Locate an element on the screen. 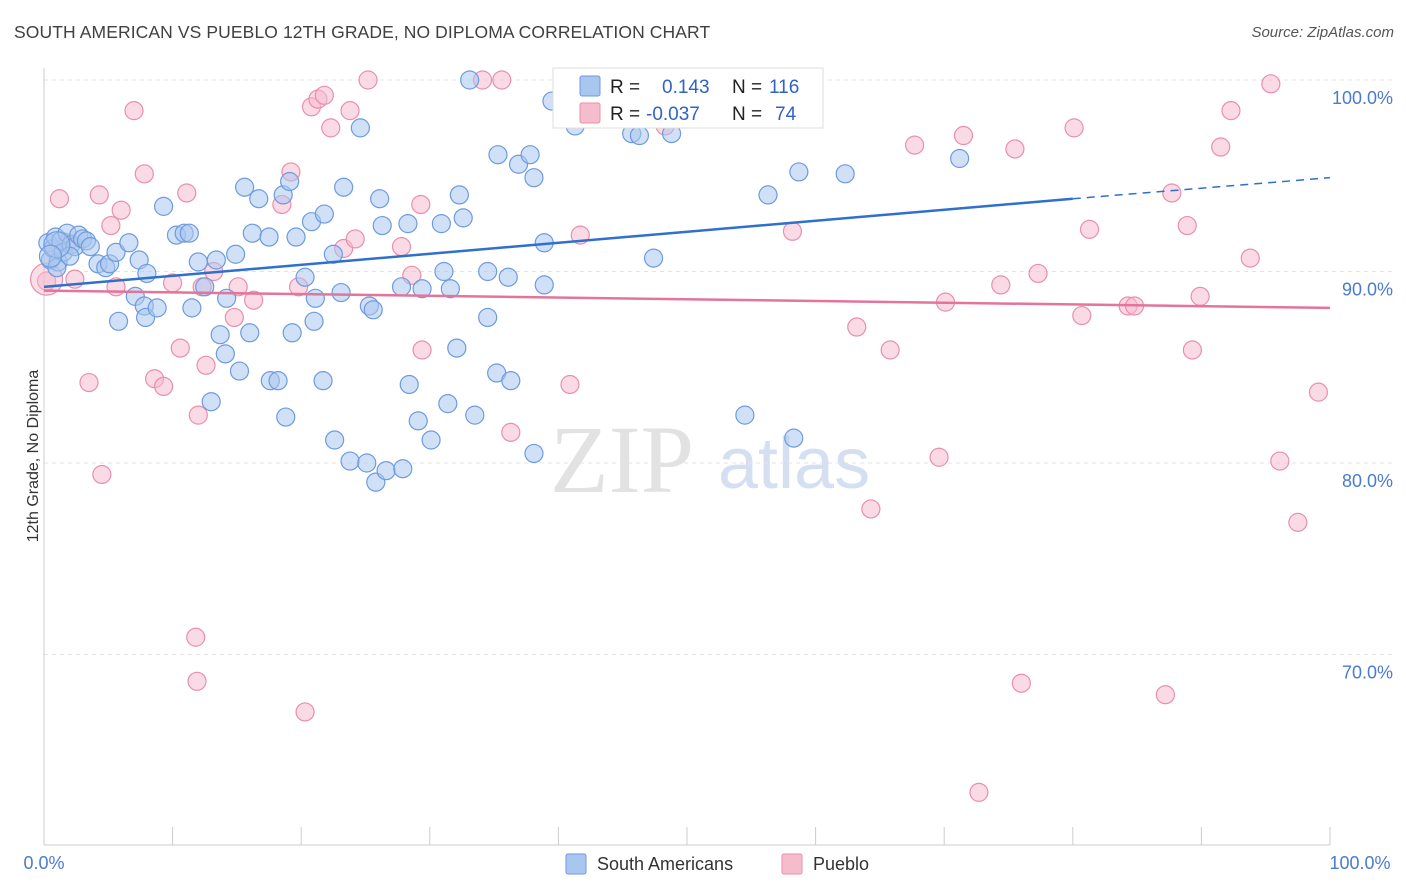 The height and width of the screenshot is (892, 1406). source-credit: Source: ZipAtlas.com is located at coordinates (1322, 32).